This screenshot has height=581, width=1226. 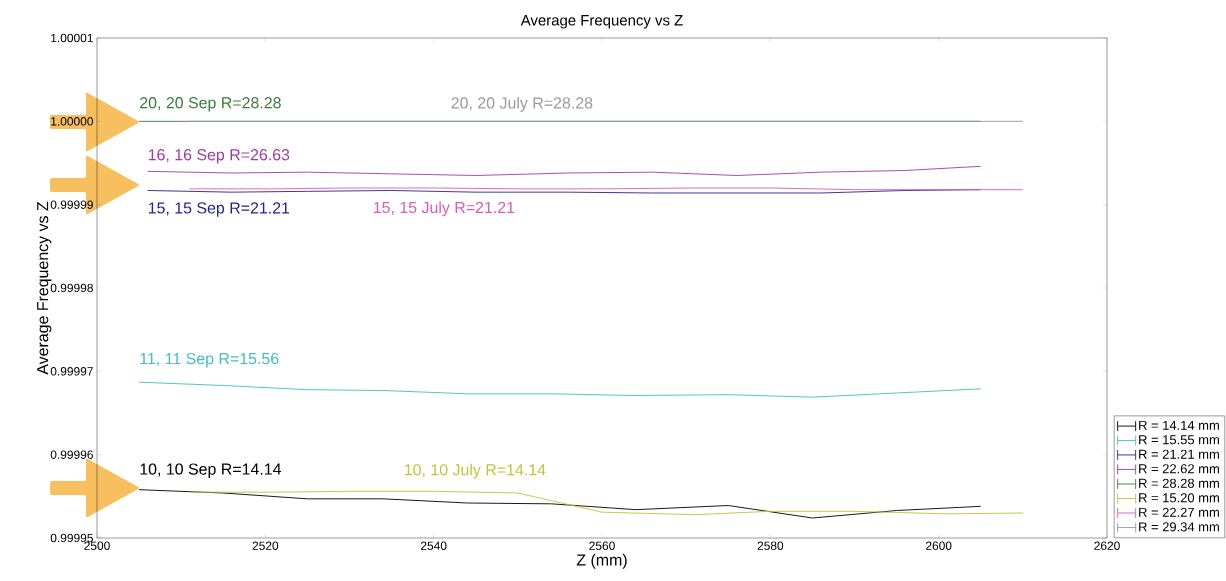 I want to click on annotation: 16, 16 Sep R=26.63, so click(x=219, y=156).